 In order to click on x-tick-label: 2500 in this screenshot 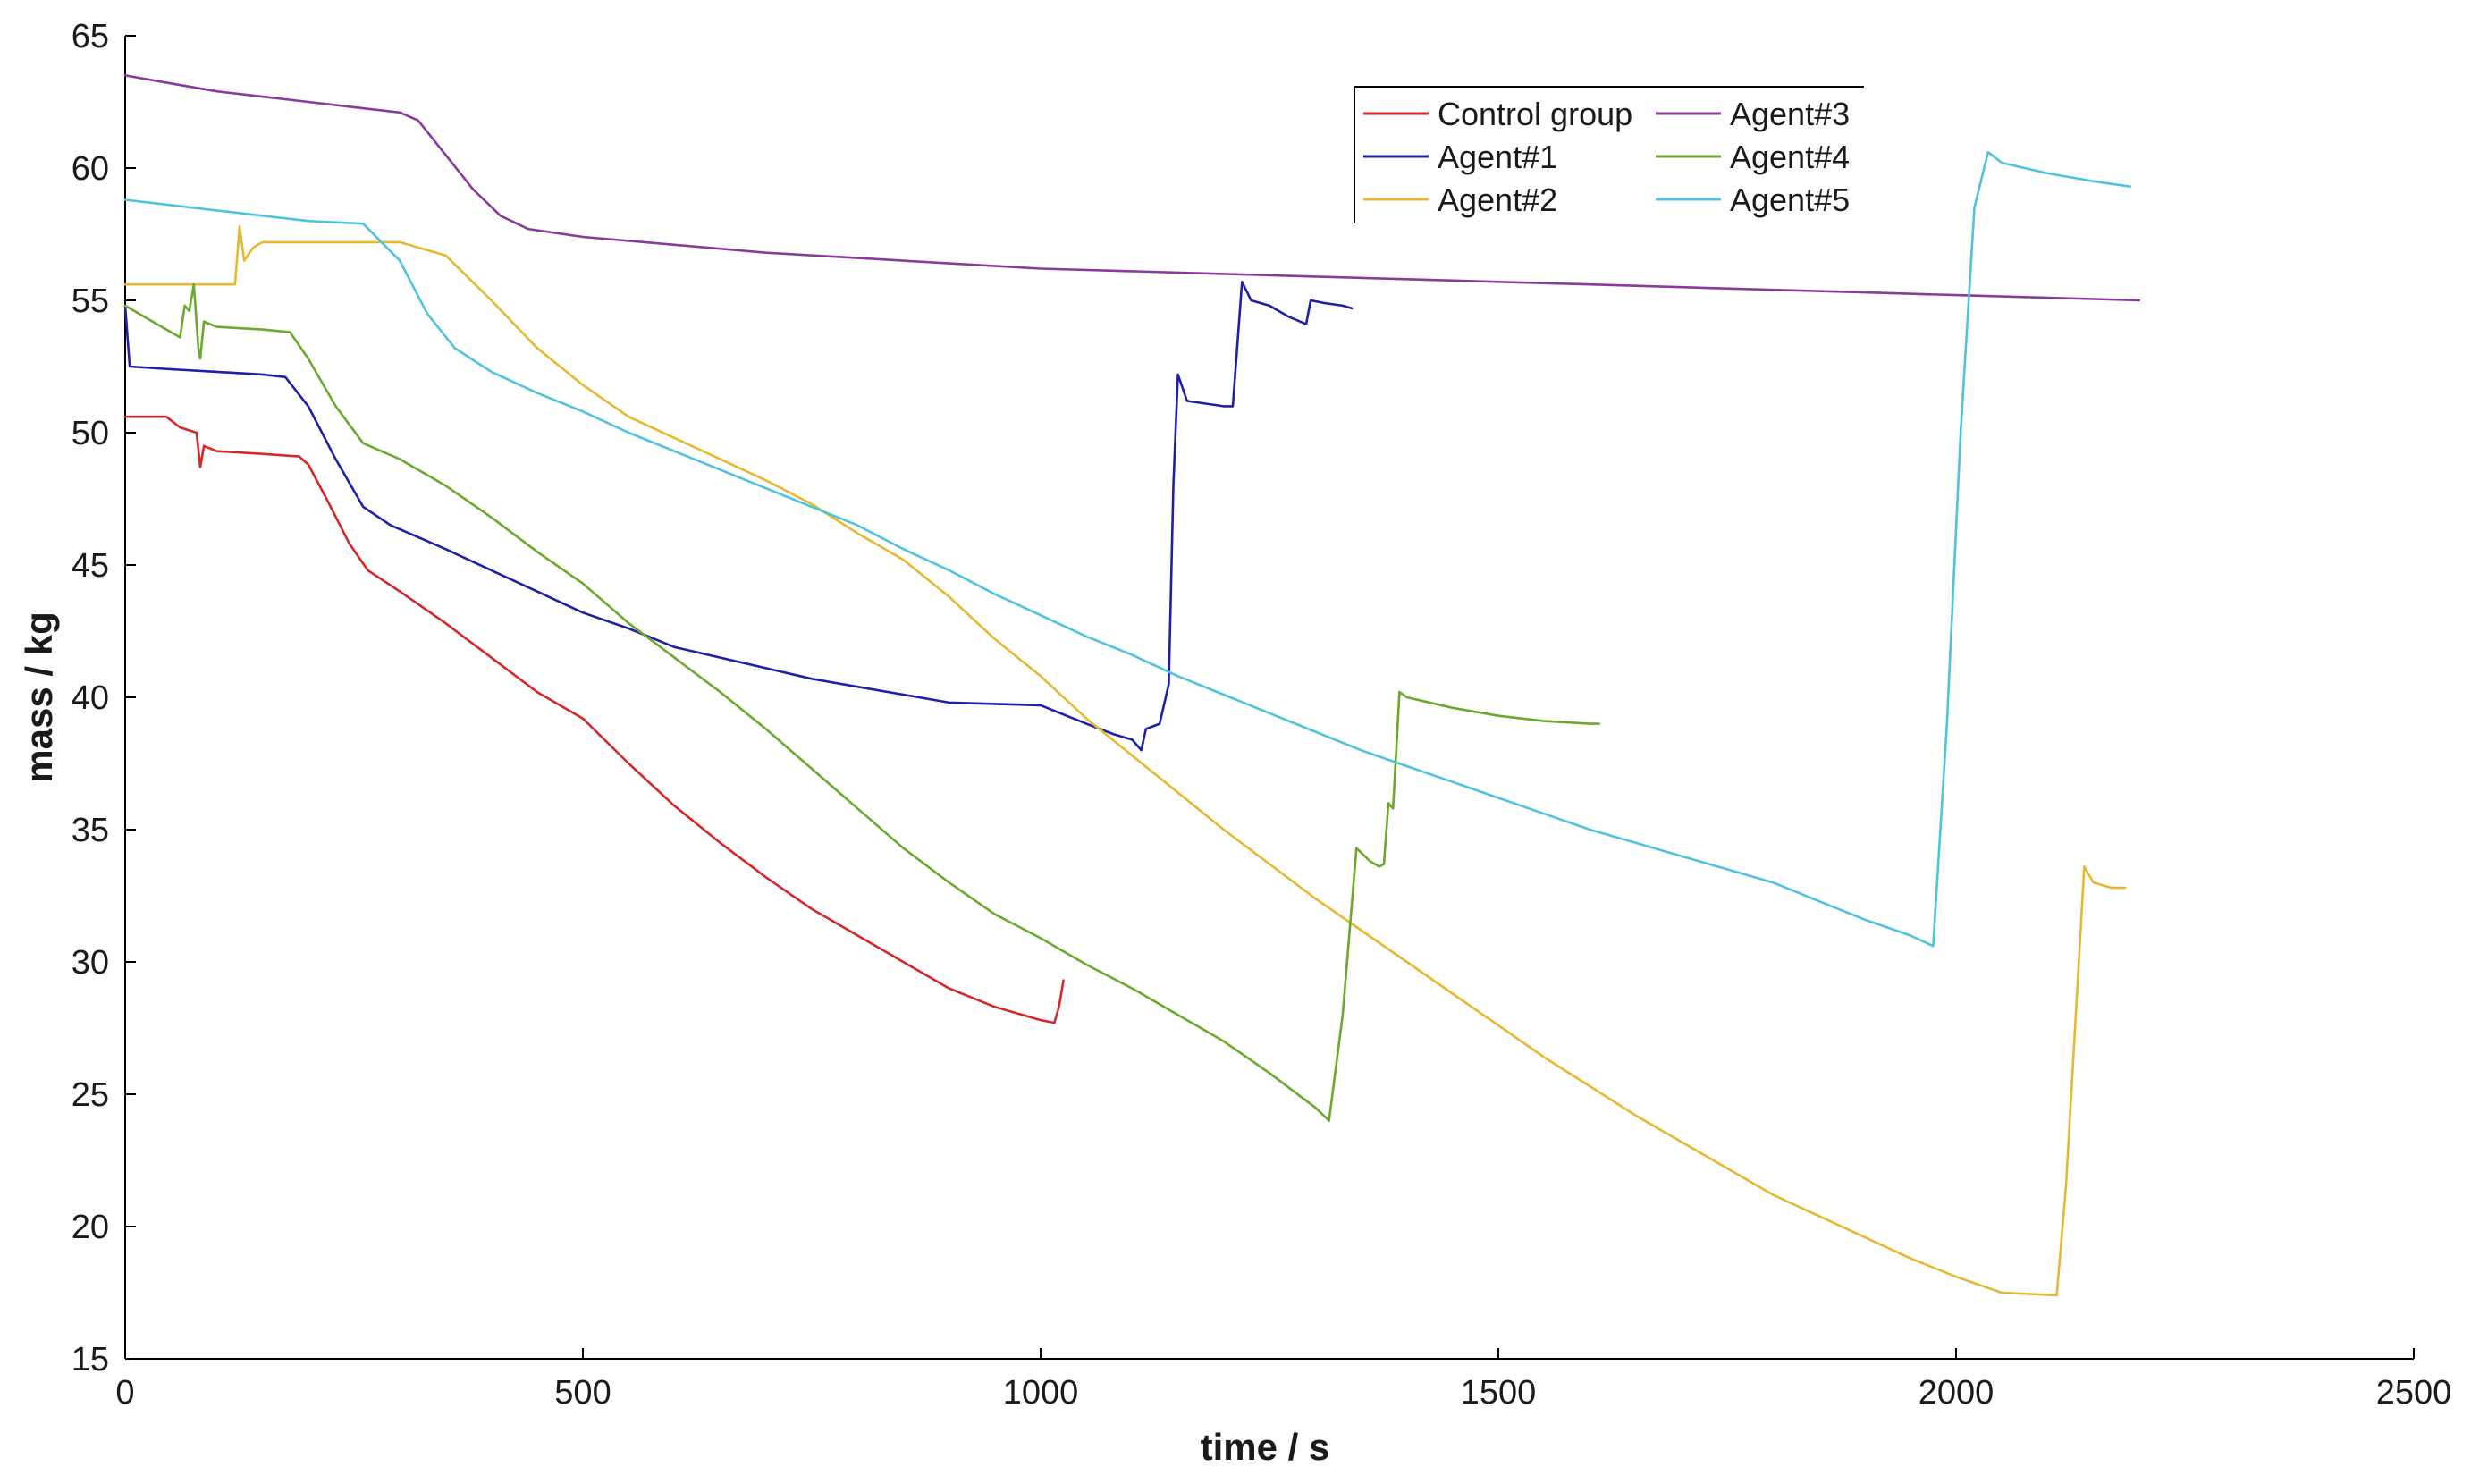, I will do `click(2414, 1393)`.